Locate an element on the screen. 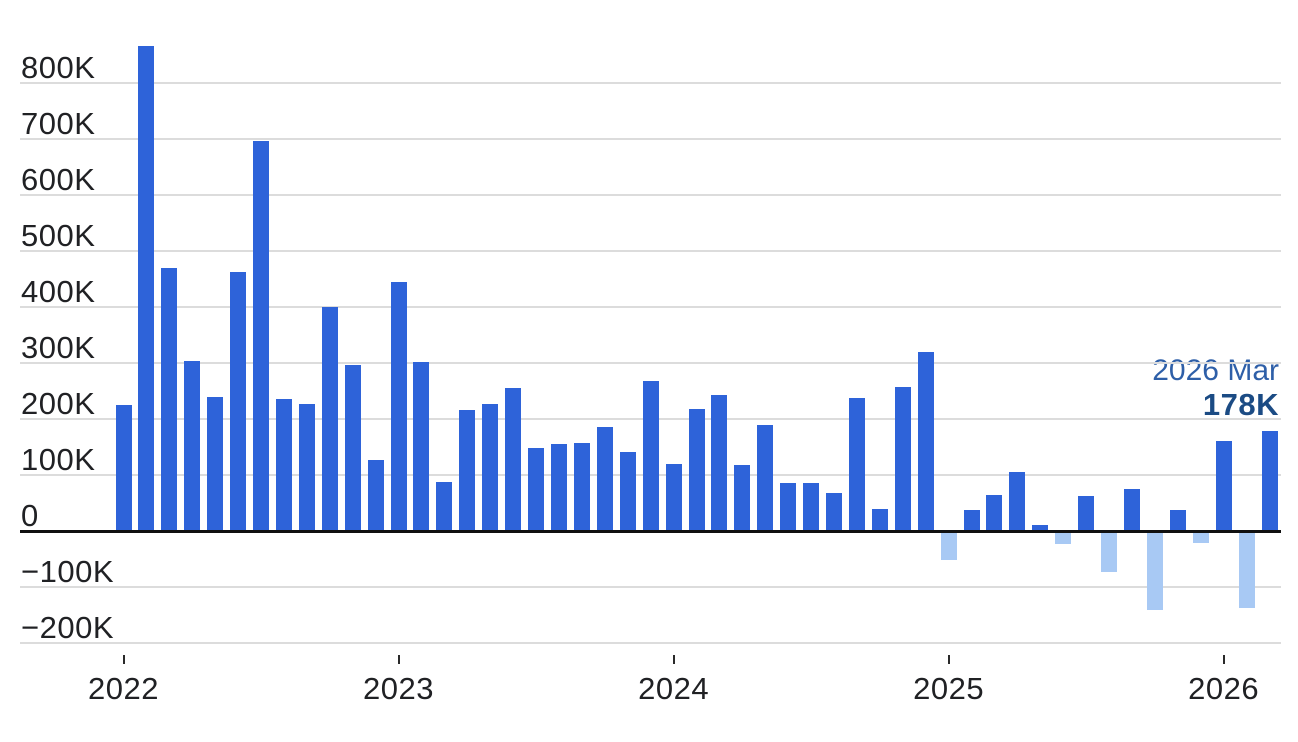 The height and width of the screenshot is (742, 1298). bar-2025-jan is located at coordinates (948, 546).